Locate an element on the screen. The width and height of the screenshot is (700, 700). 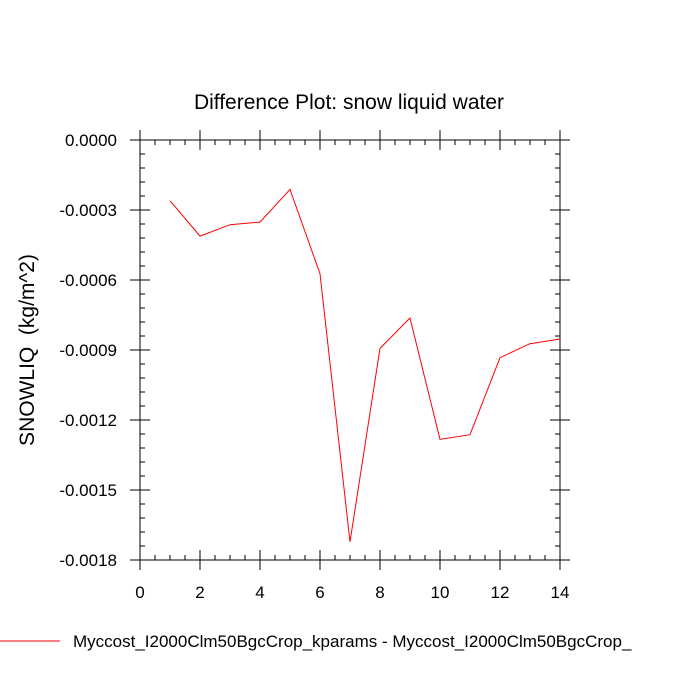
x-tick-label: 14 is located at coordinates (560, 592).